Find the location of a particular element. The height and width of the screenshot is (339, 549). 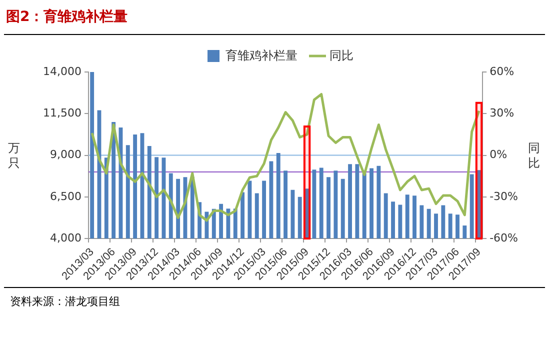

y2-tick-label: -60% is located at coordinates (504, 237).